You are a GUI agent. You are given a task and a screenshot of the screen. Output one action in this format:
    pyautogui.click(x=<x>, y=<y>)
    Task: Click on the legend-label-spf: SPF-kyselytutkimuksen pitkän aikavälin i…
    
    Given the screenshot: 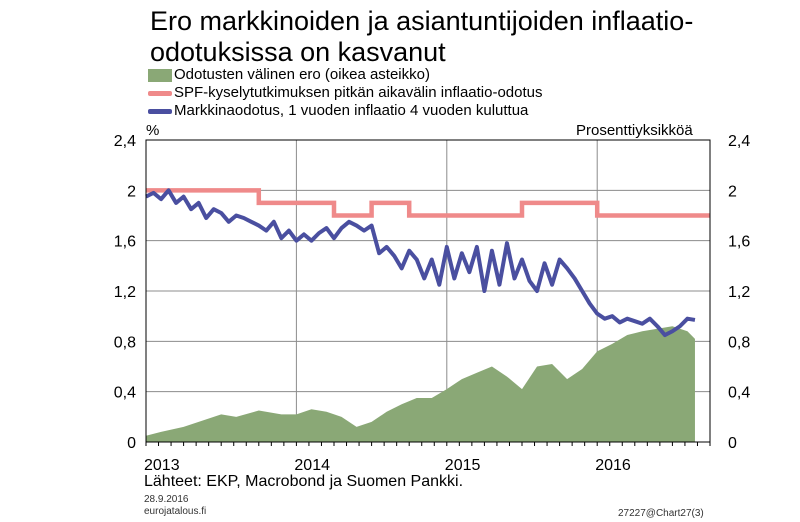 What is the action you would take?
    pyautogui.click(x=358, y=92)
    